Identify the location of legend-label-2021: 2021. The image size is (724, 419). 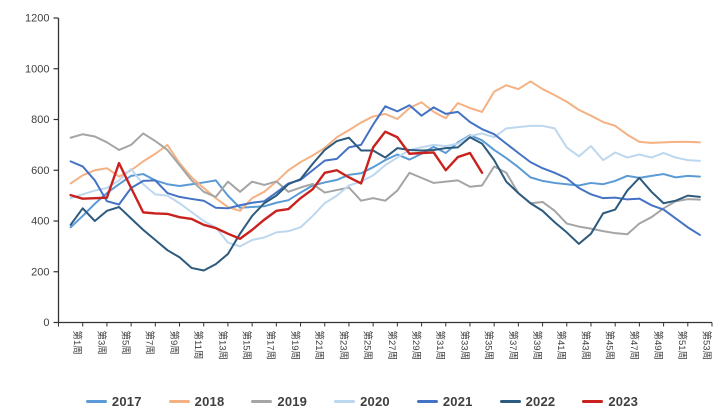
(457, 401).